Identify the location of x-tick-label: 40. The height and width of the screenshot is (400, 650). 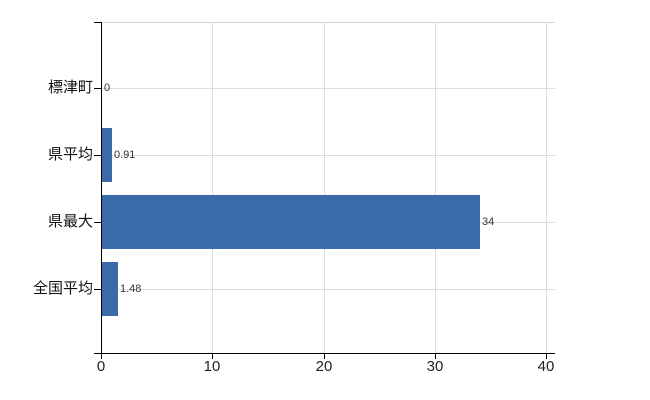
(546, 366).